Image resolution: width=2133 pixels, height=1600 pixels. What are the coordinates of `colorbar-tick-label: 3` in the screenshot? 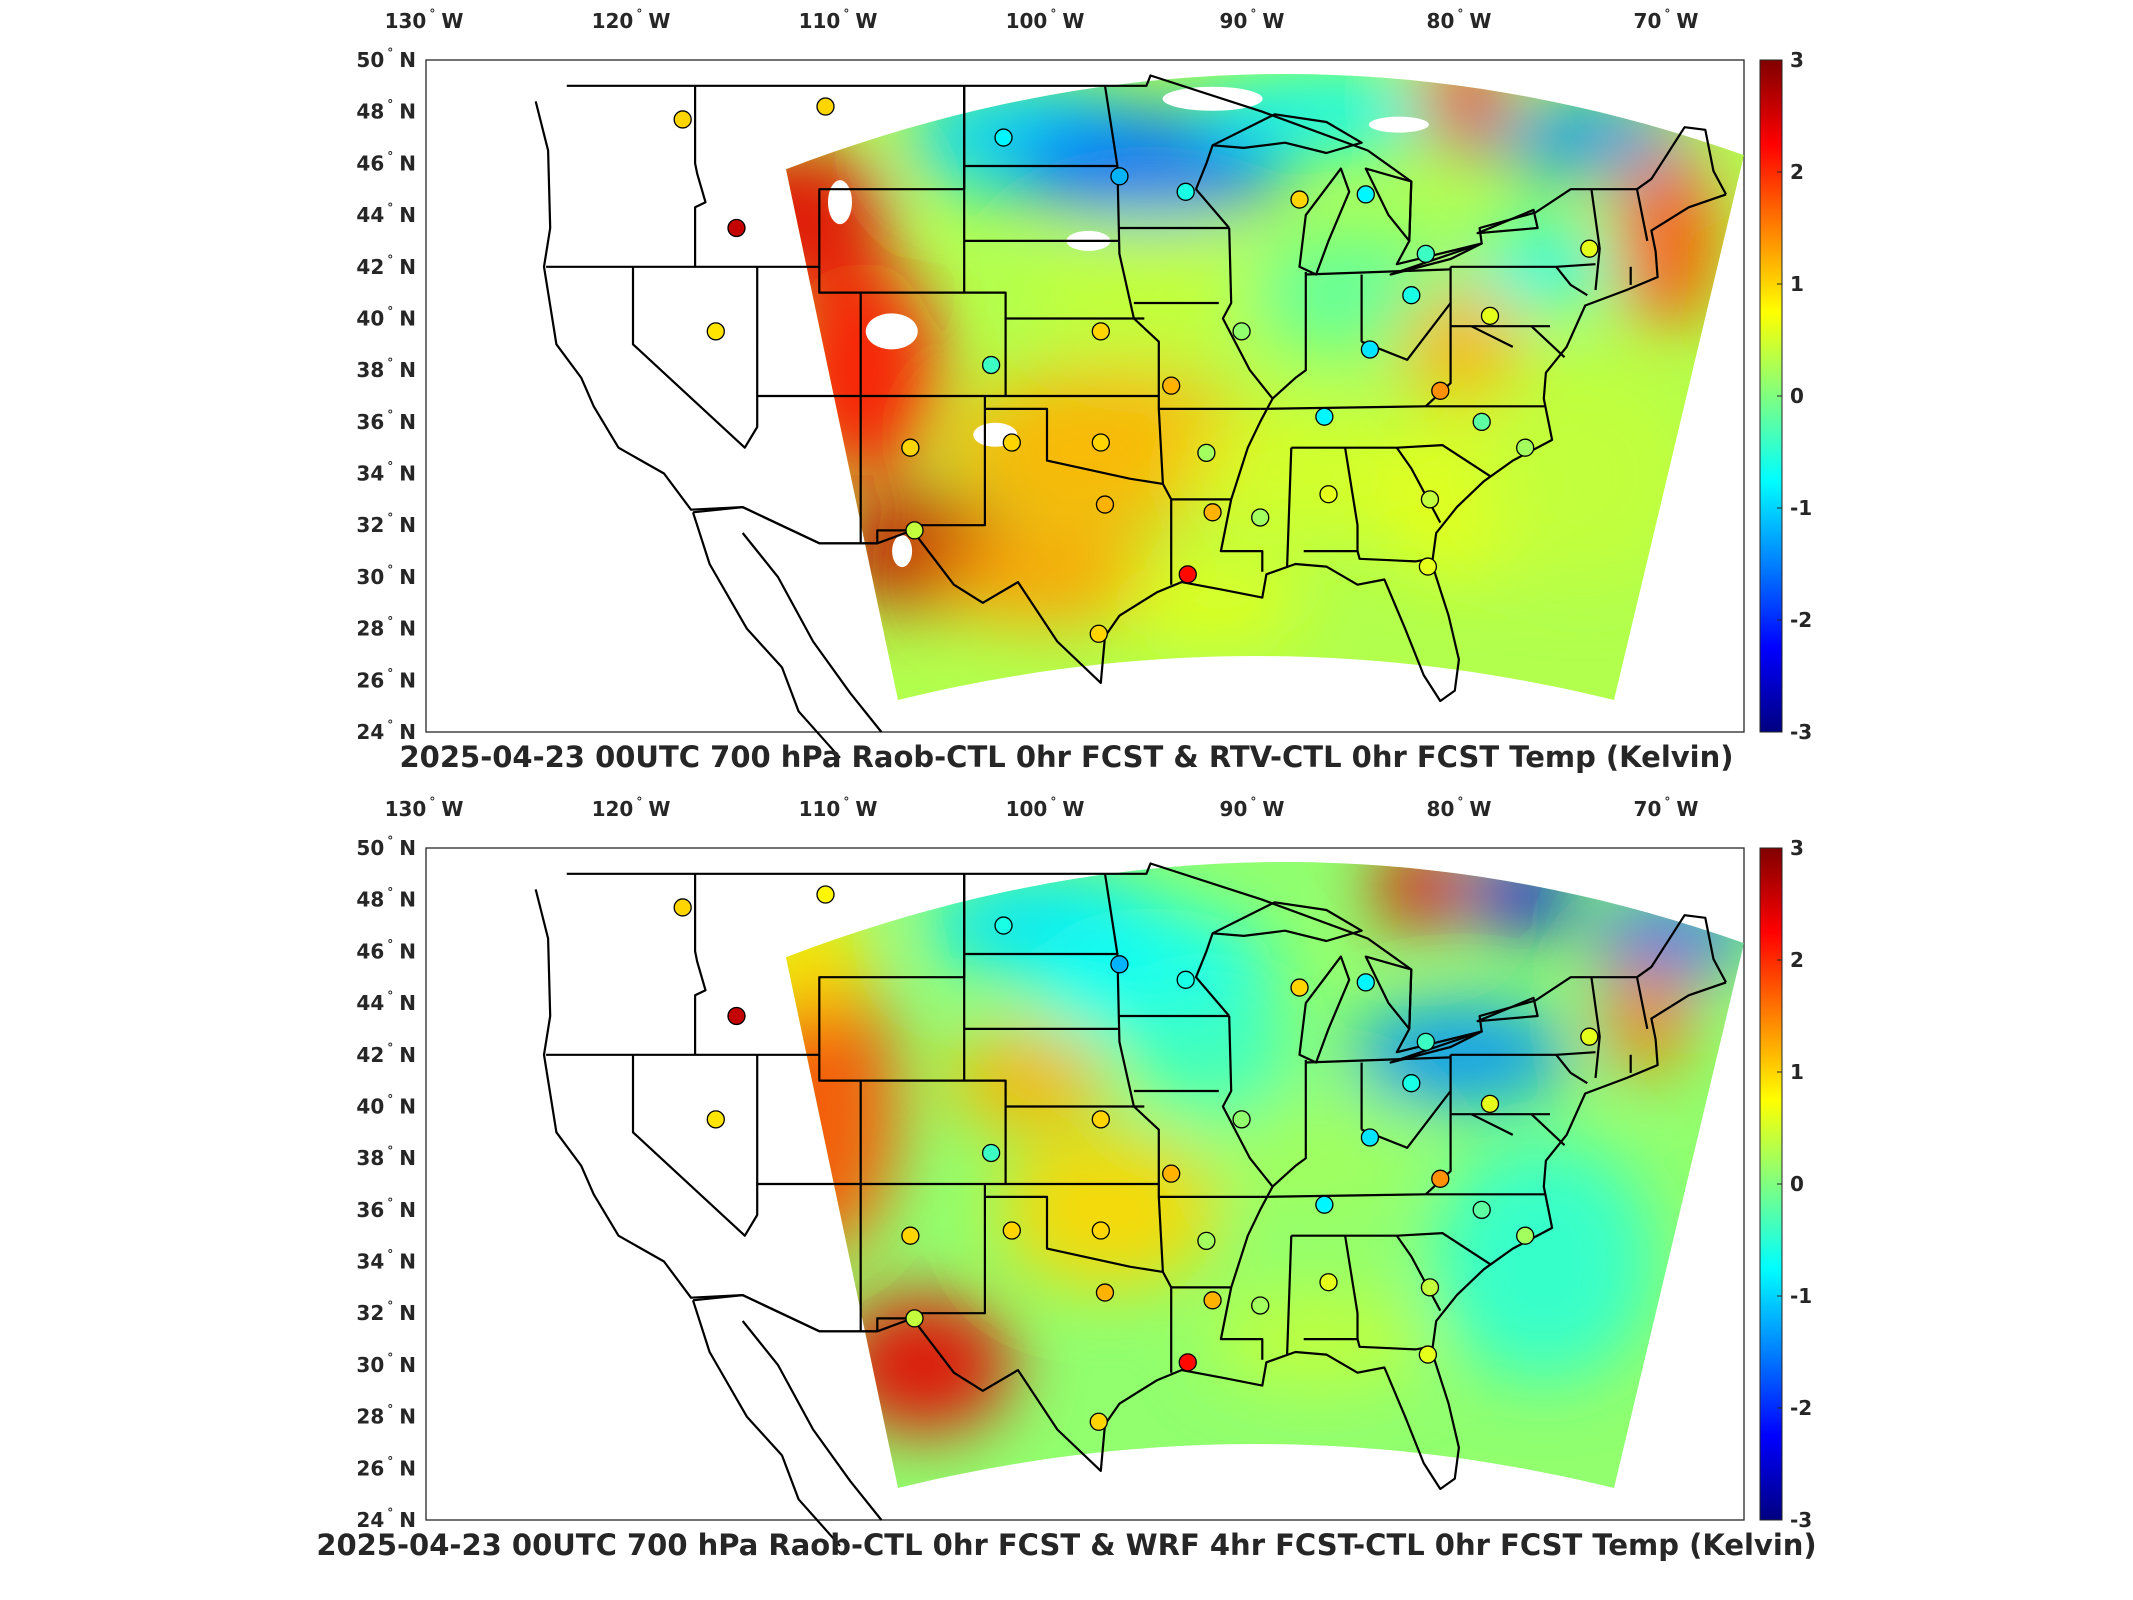 It's located at (1797, 60).